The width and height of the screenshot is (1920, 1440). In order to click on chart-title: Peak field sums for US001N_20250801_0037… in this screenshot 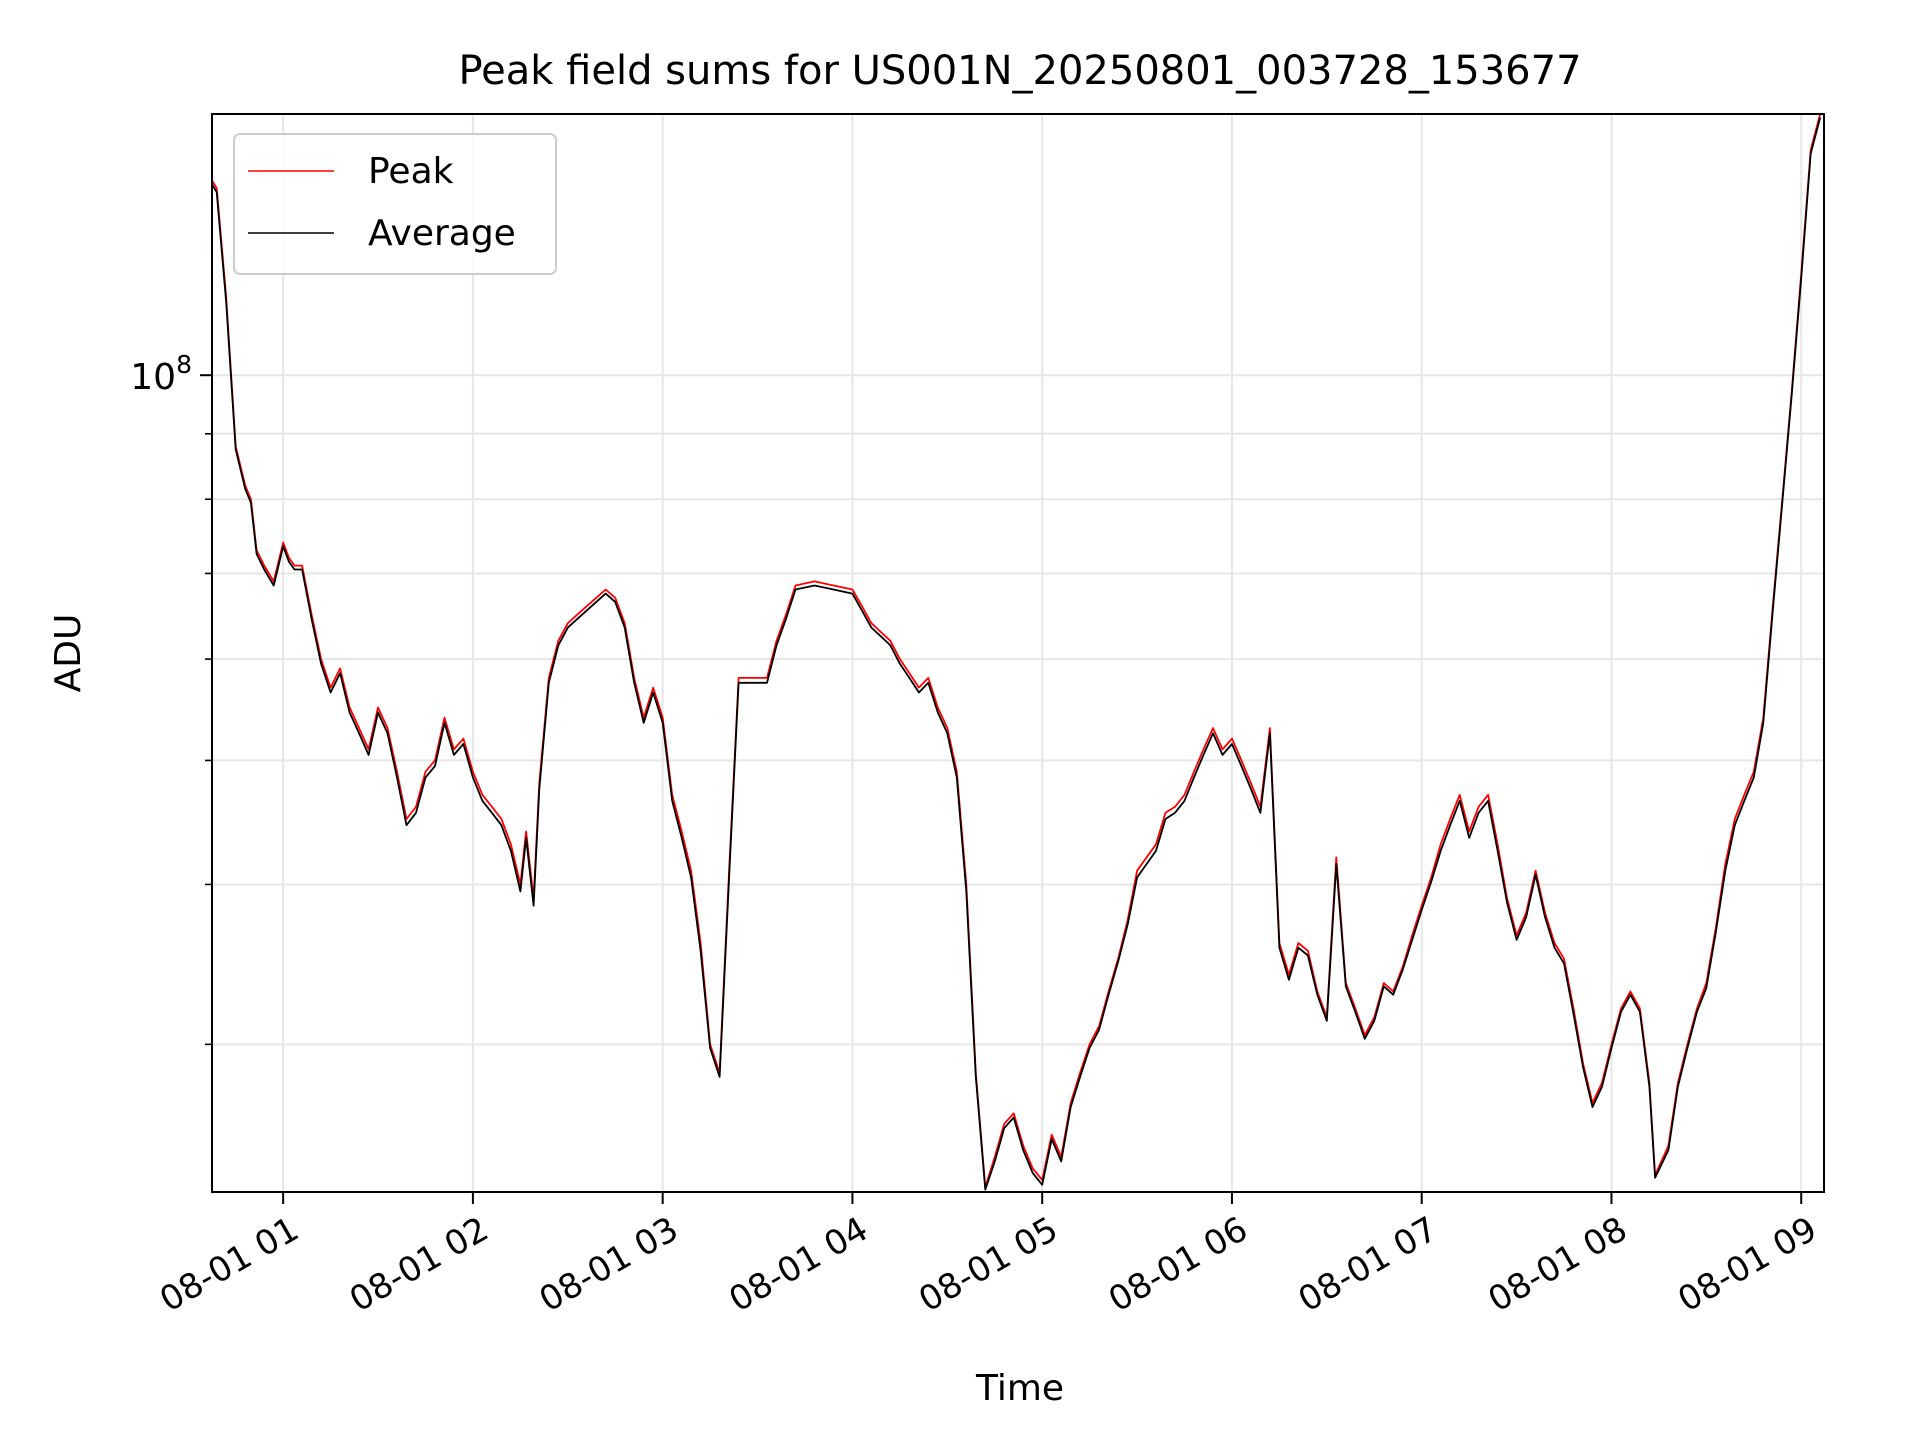, I will do `click(1019, 71)`.